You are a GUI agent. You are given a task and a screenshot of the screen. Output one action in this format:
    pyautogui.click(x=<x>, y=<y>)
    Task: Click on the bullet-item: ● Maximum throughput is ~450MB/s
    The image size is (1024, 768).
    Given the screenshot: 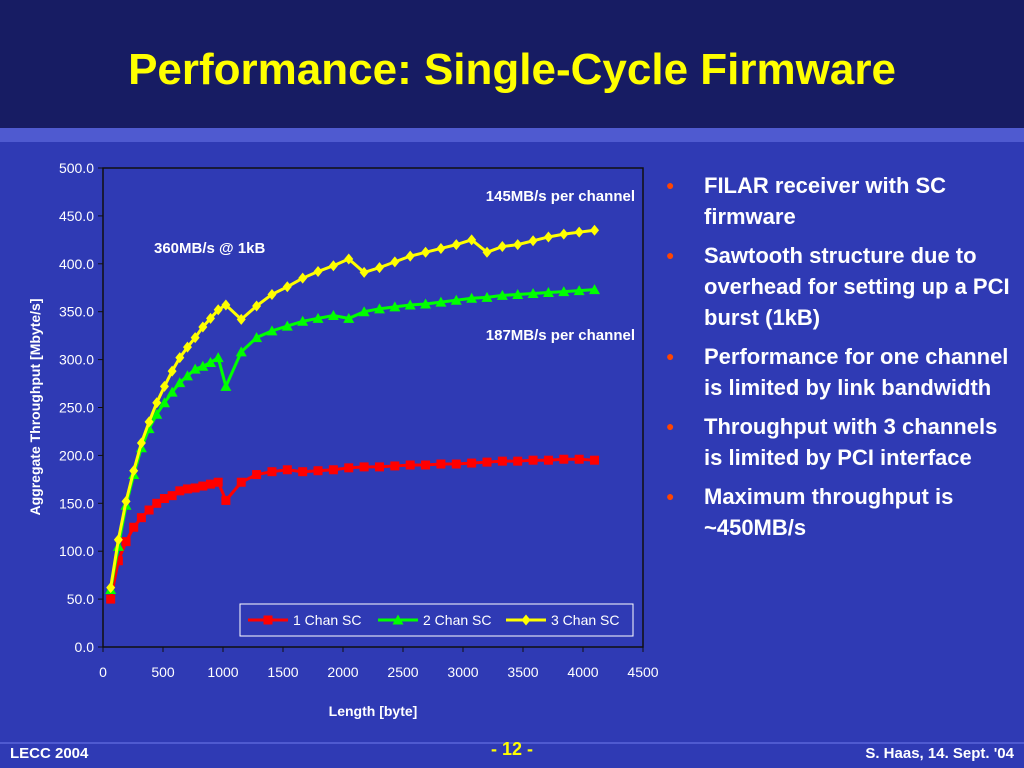 What is the action you would take?
    pyautogui.click(x=837, y=512)
    